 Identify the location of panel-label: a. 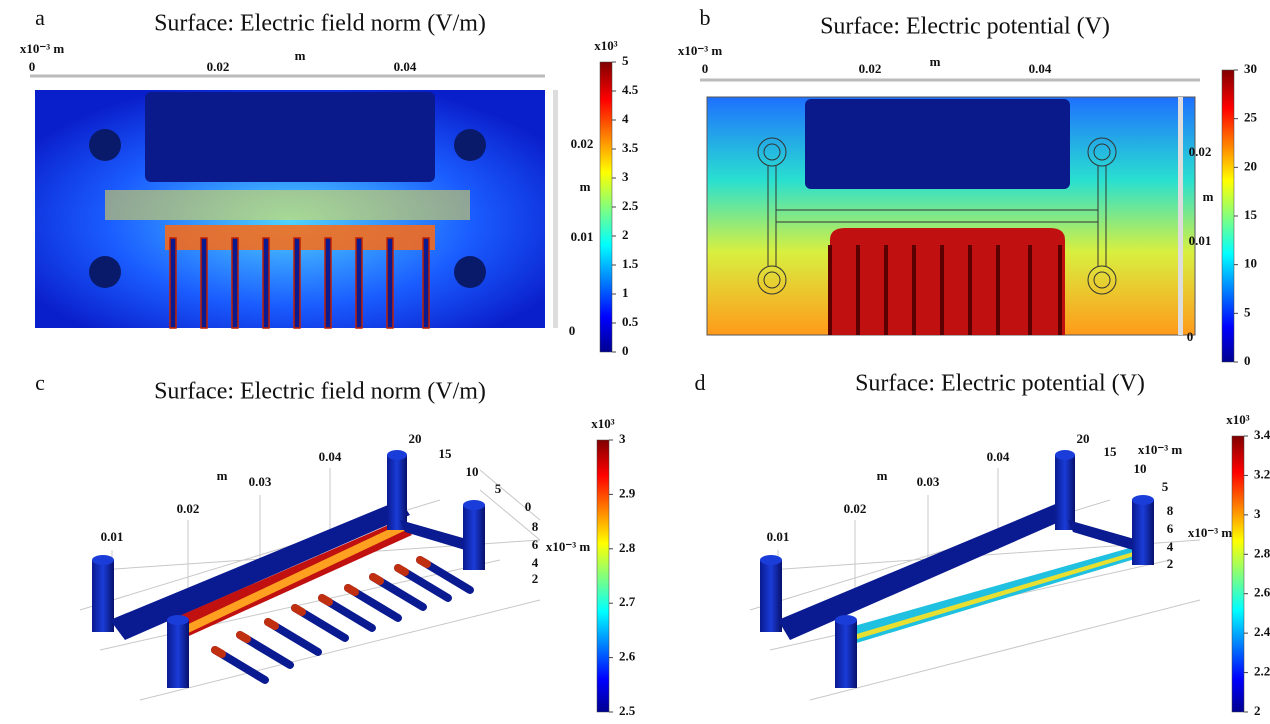
(40, 17).